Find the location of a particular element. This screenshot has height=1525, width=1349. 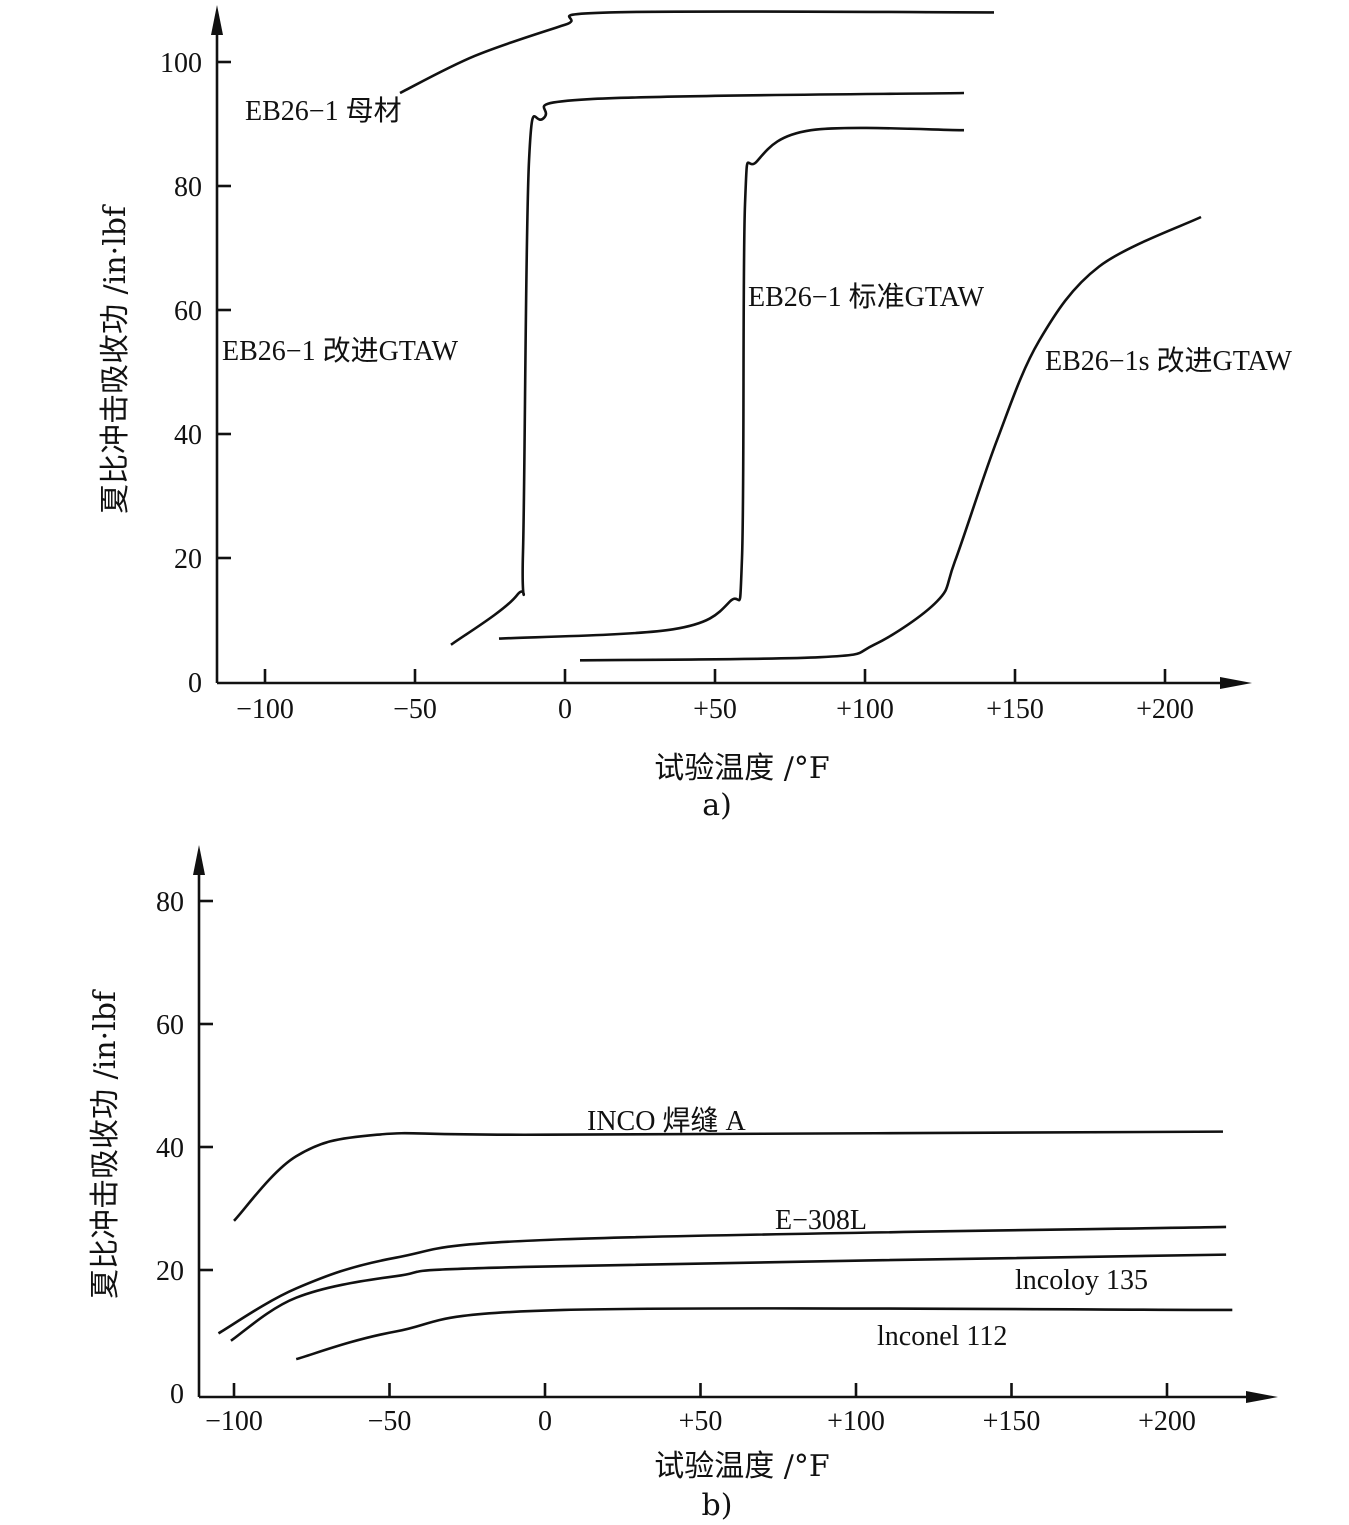

series-label: E−308L is located at coordinates (821, 1220).